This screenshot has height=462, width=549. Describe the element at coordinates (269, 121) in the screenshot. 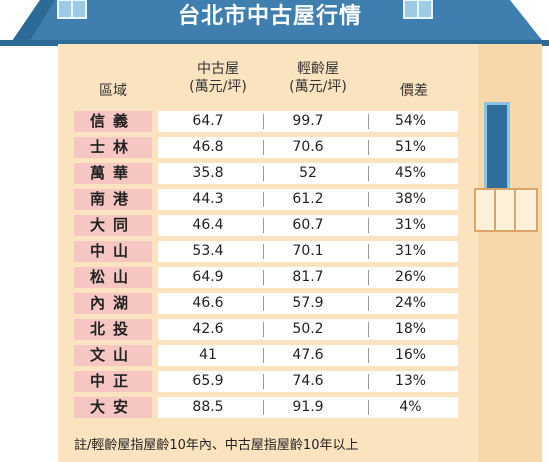

I see `table-row: 信義 64.7 99.7 54%` at that location.